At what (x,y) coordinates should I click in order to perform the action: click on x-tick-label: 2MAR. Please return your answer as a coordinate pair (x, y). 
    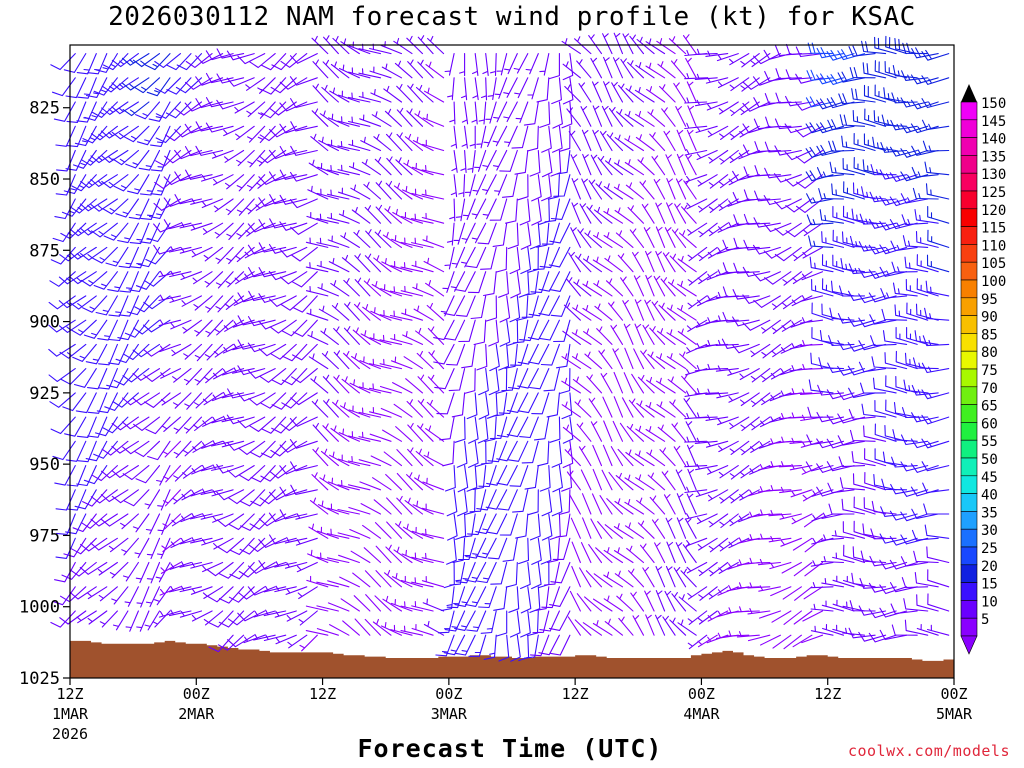
    Looking at the image, I should click on (196, 714).